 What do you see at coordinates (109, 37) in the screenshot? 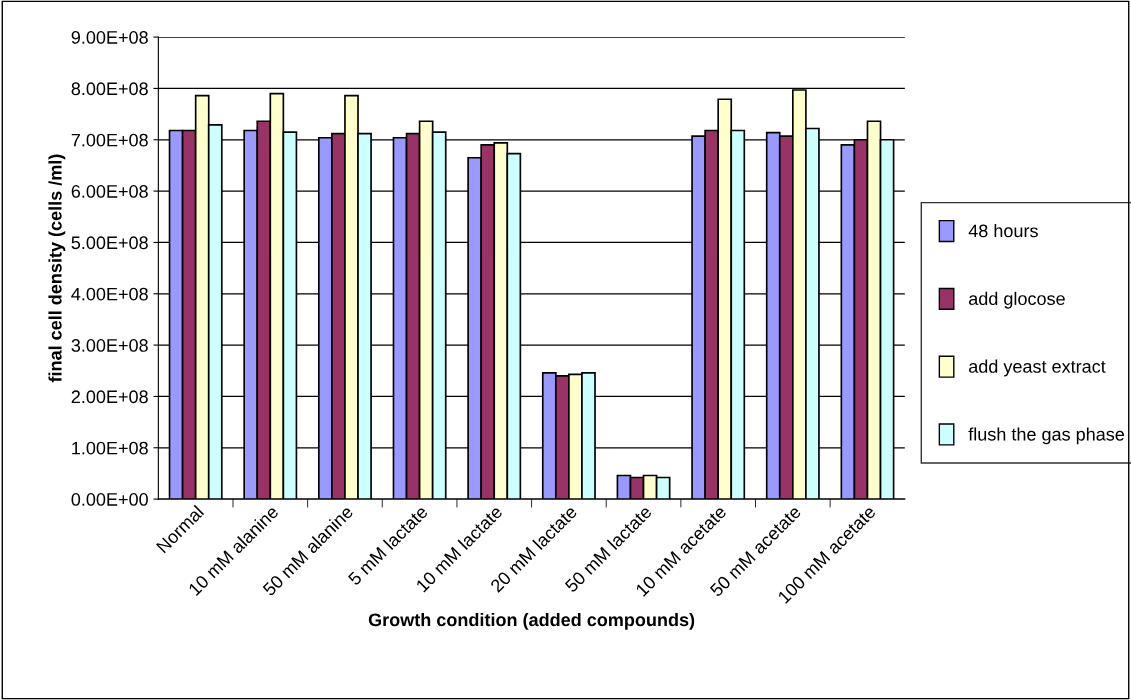
I see `y-tick-label: 9.00E+08` at bounding box center [109, 37].